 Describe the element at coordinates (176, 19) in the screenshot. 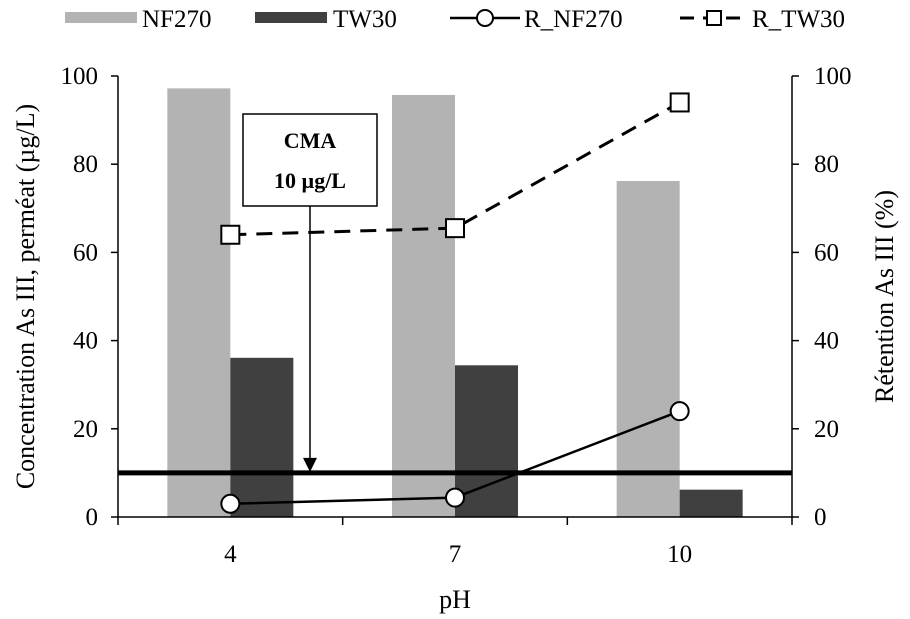

I see `legend-label-nf270: NF270` at that location.